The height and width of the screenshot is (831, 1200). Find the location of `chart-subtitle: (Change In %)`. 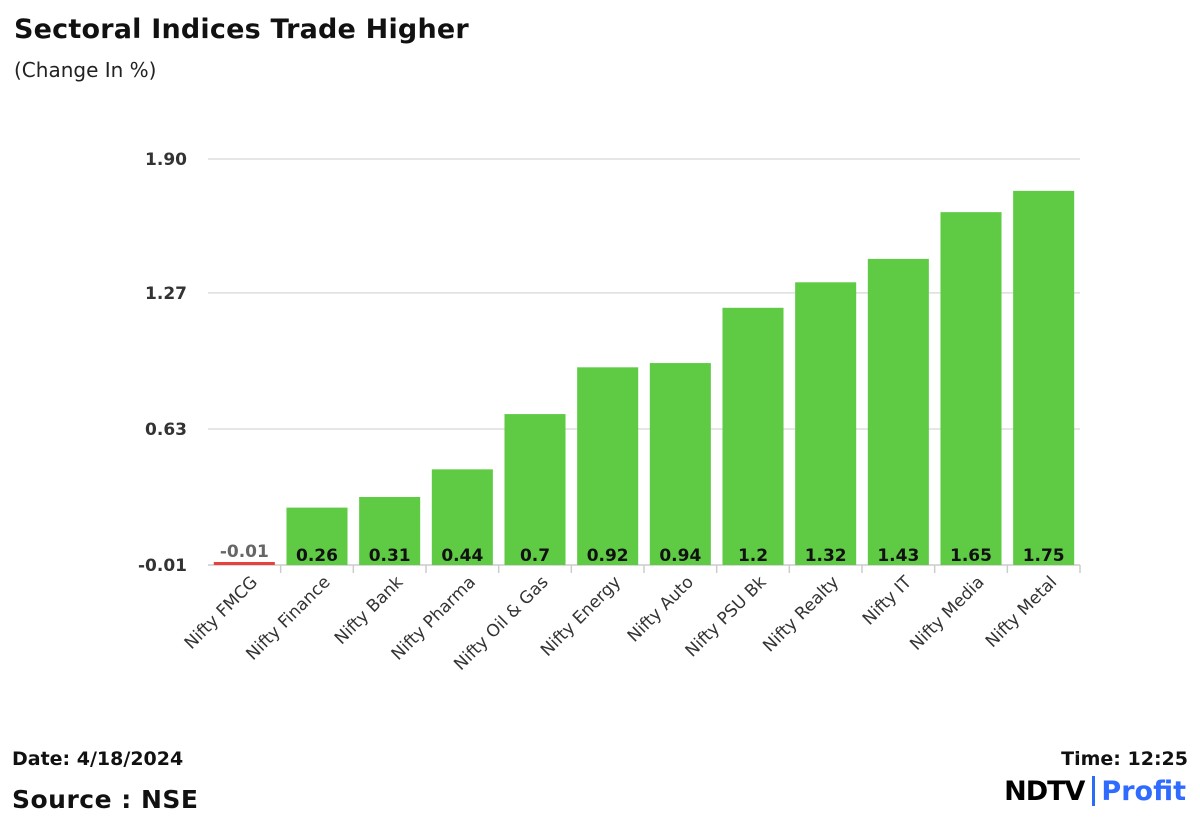

chart-subtitle: (Change In %) is located at coordinates (85, 70).